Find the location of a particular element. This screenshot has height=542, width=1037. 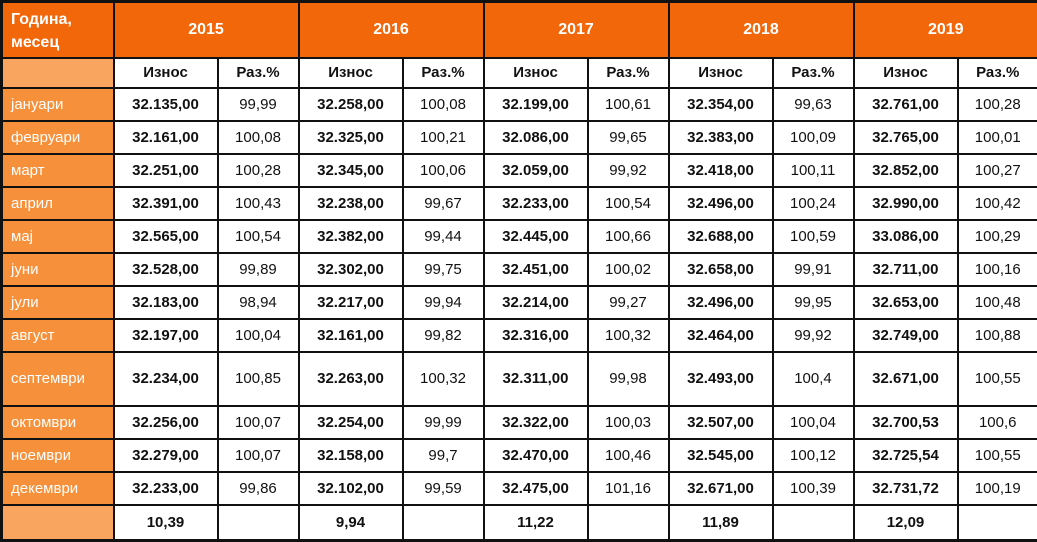

ratio-cell: 99,44 is located at coordinates (443, 236).